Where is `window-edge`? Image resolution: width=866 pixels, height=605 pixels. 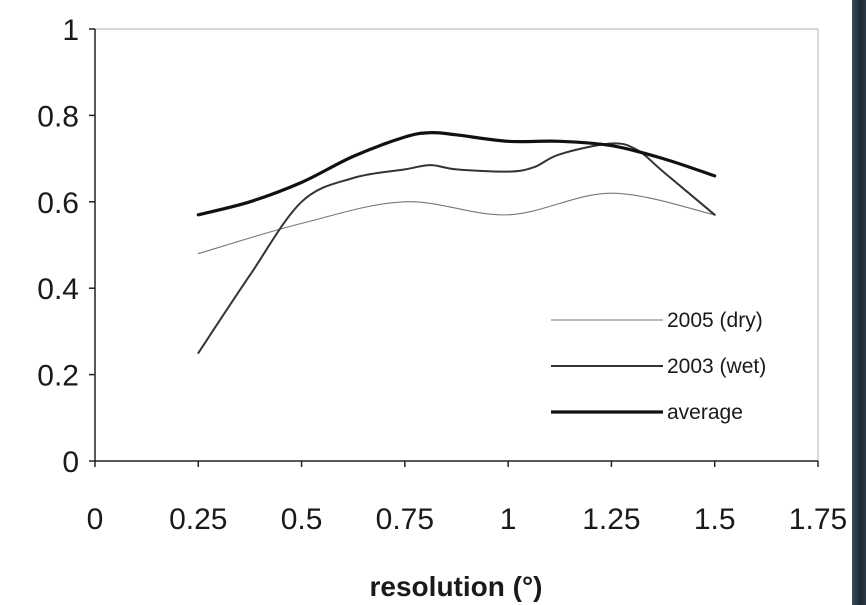
window-edge is located at coordinates (859, 302).